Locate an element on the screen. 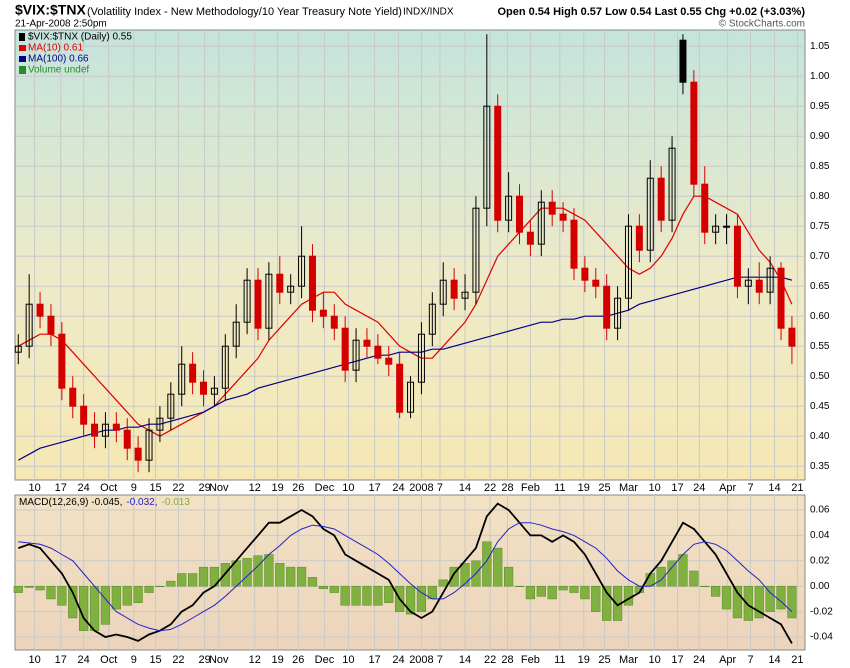 This screenshot has height=668, width=850. x-tick-label: 10 is located at coordinates (655, 660).